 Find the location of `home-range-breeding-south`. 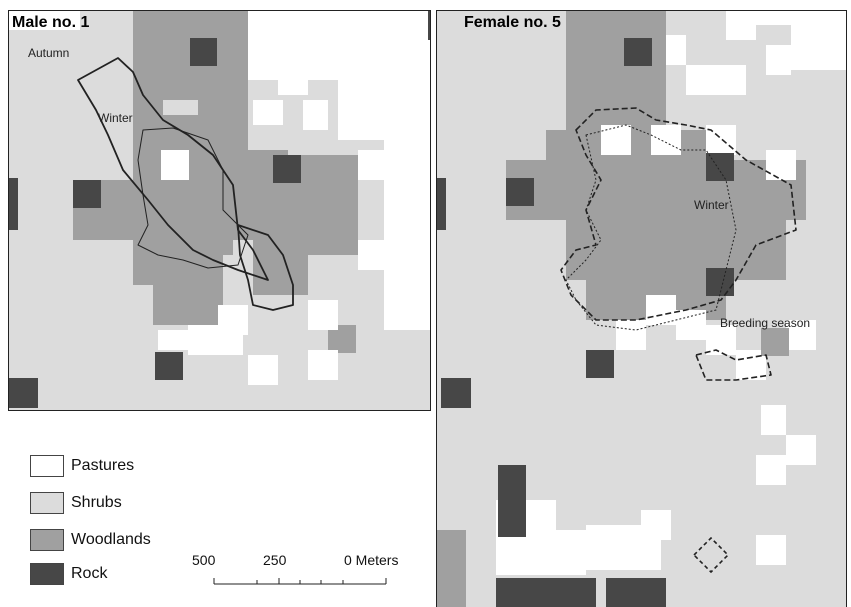

home-range-breeding-south is located at coordinates (733, 365).